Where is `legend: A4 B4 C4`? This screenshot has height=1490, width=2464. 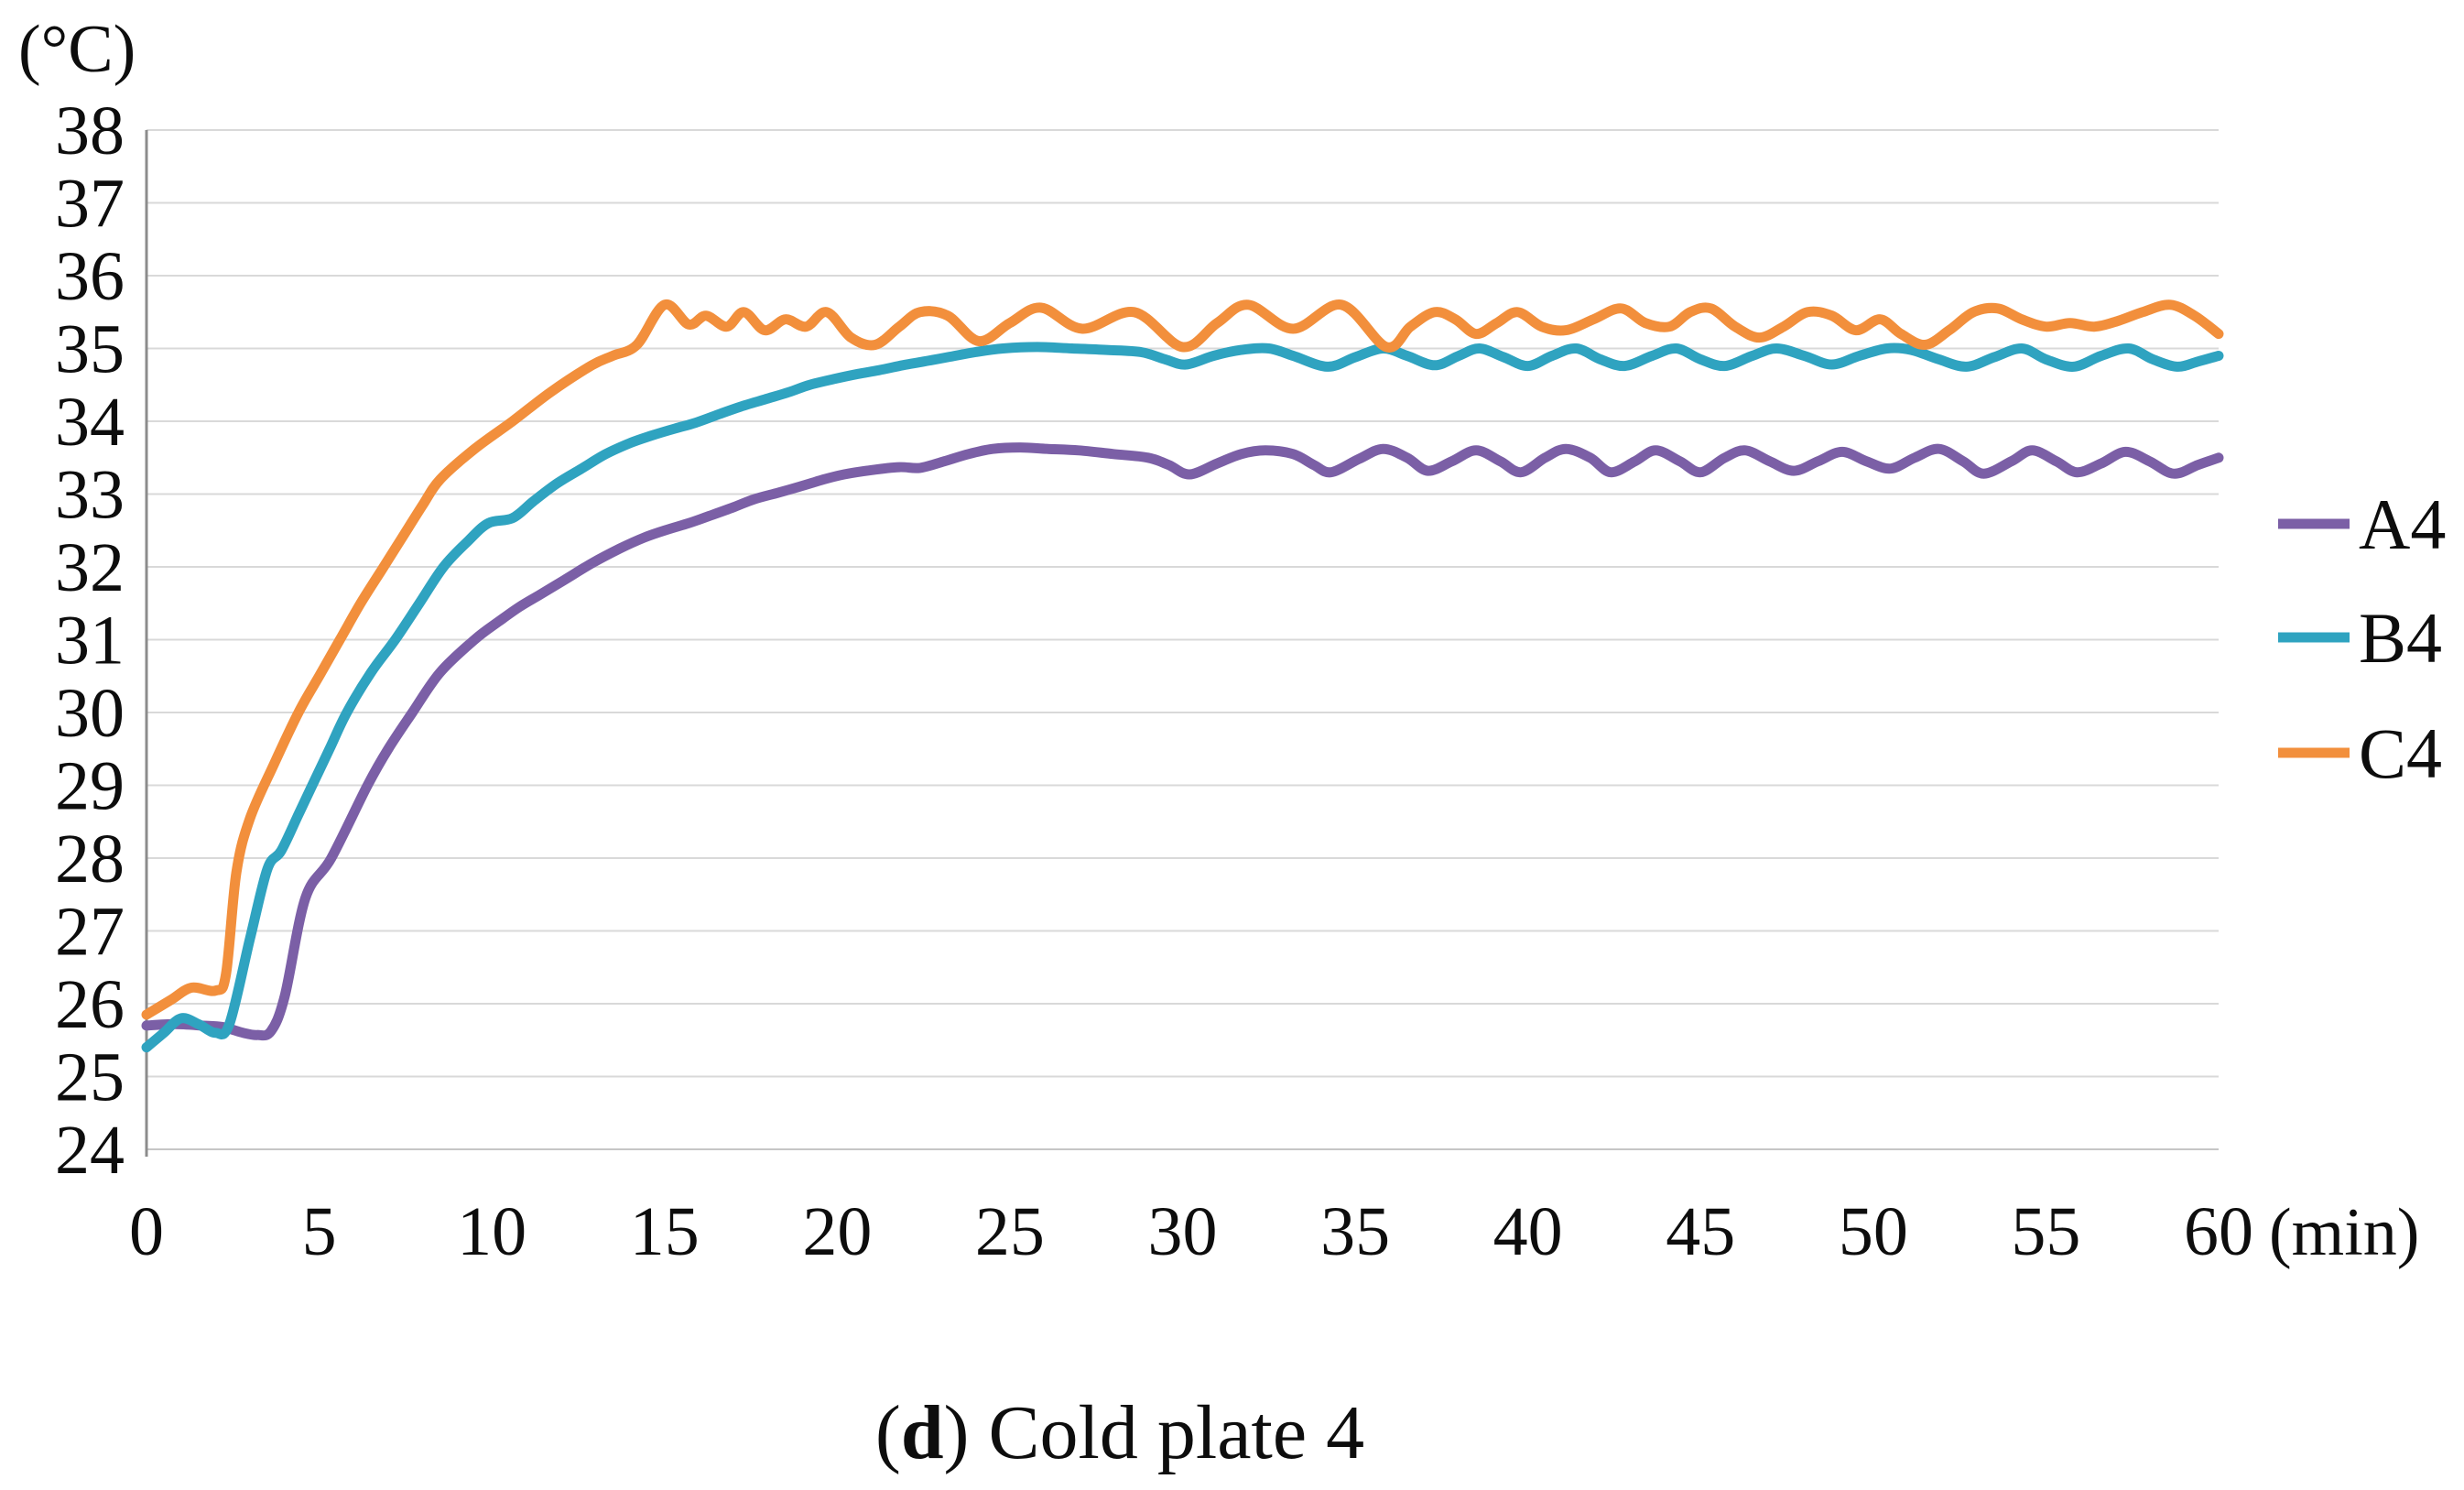
legend: A4 B4 C4 is located at coordinates (2362, 638).